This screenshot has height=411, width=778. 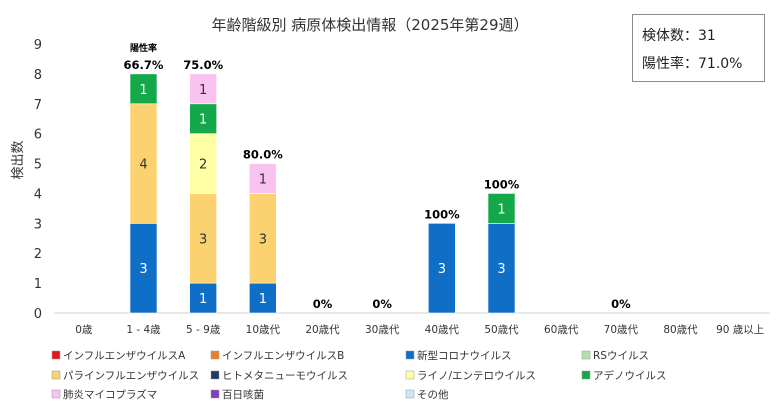 What do you see at coordinates (243, 394) in the screenshot?
I see `legend-label: 百日咳菌` at bounding box center [243, 394].